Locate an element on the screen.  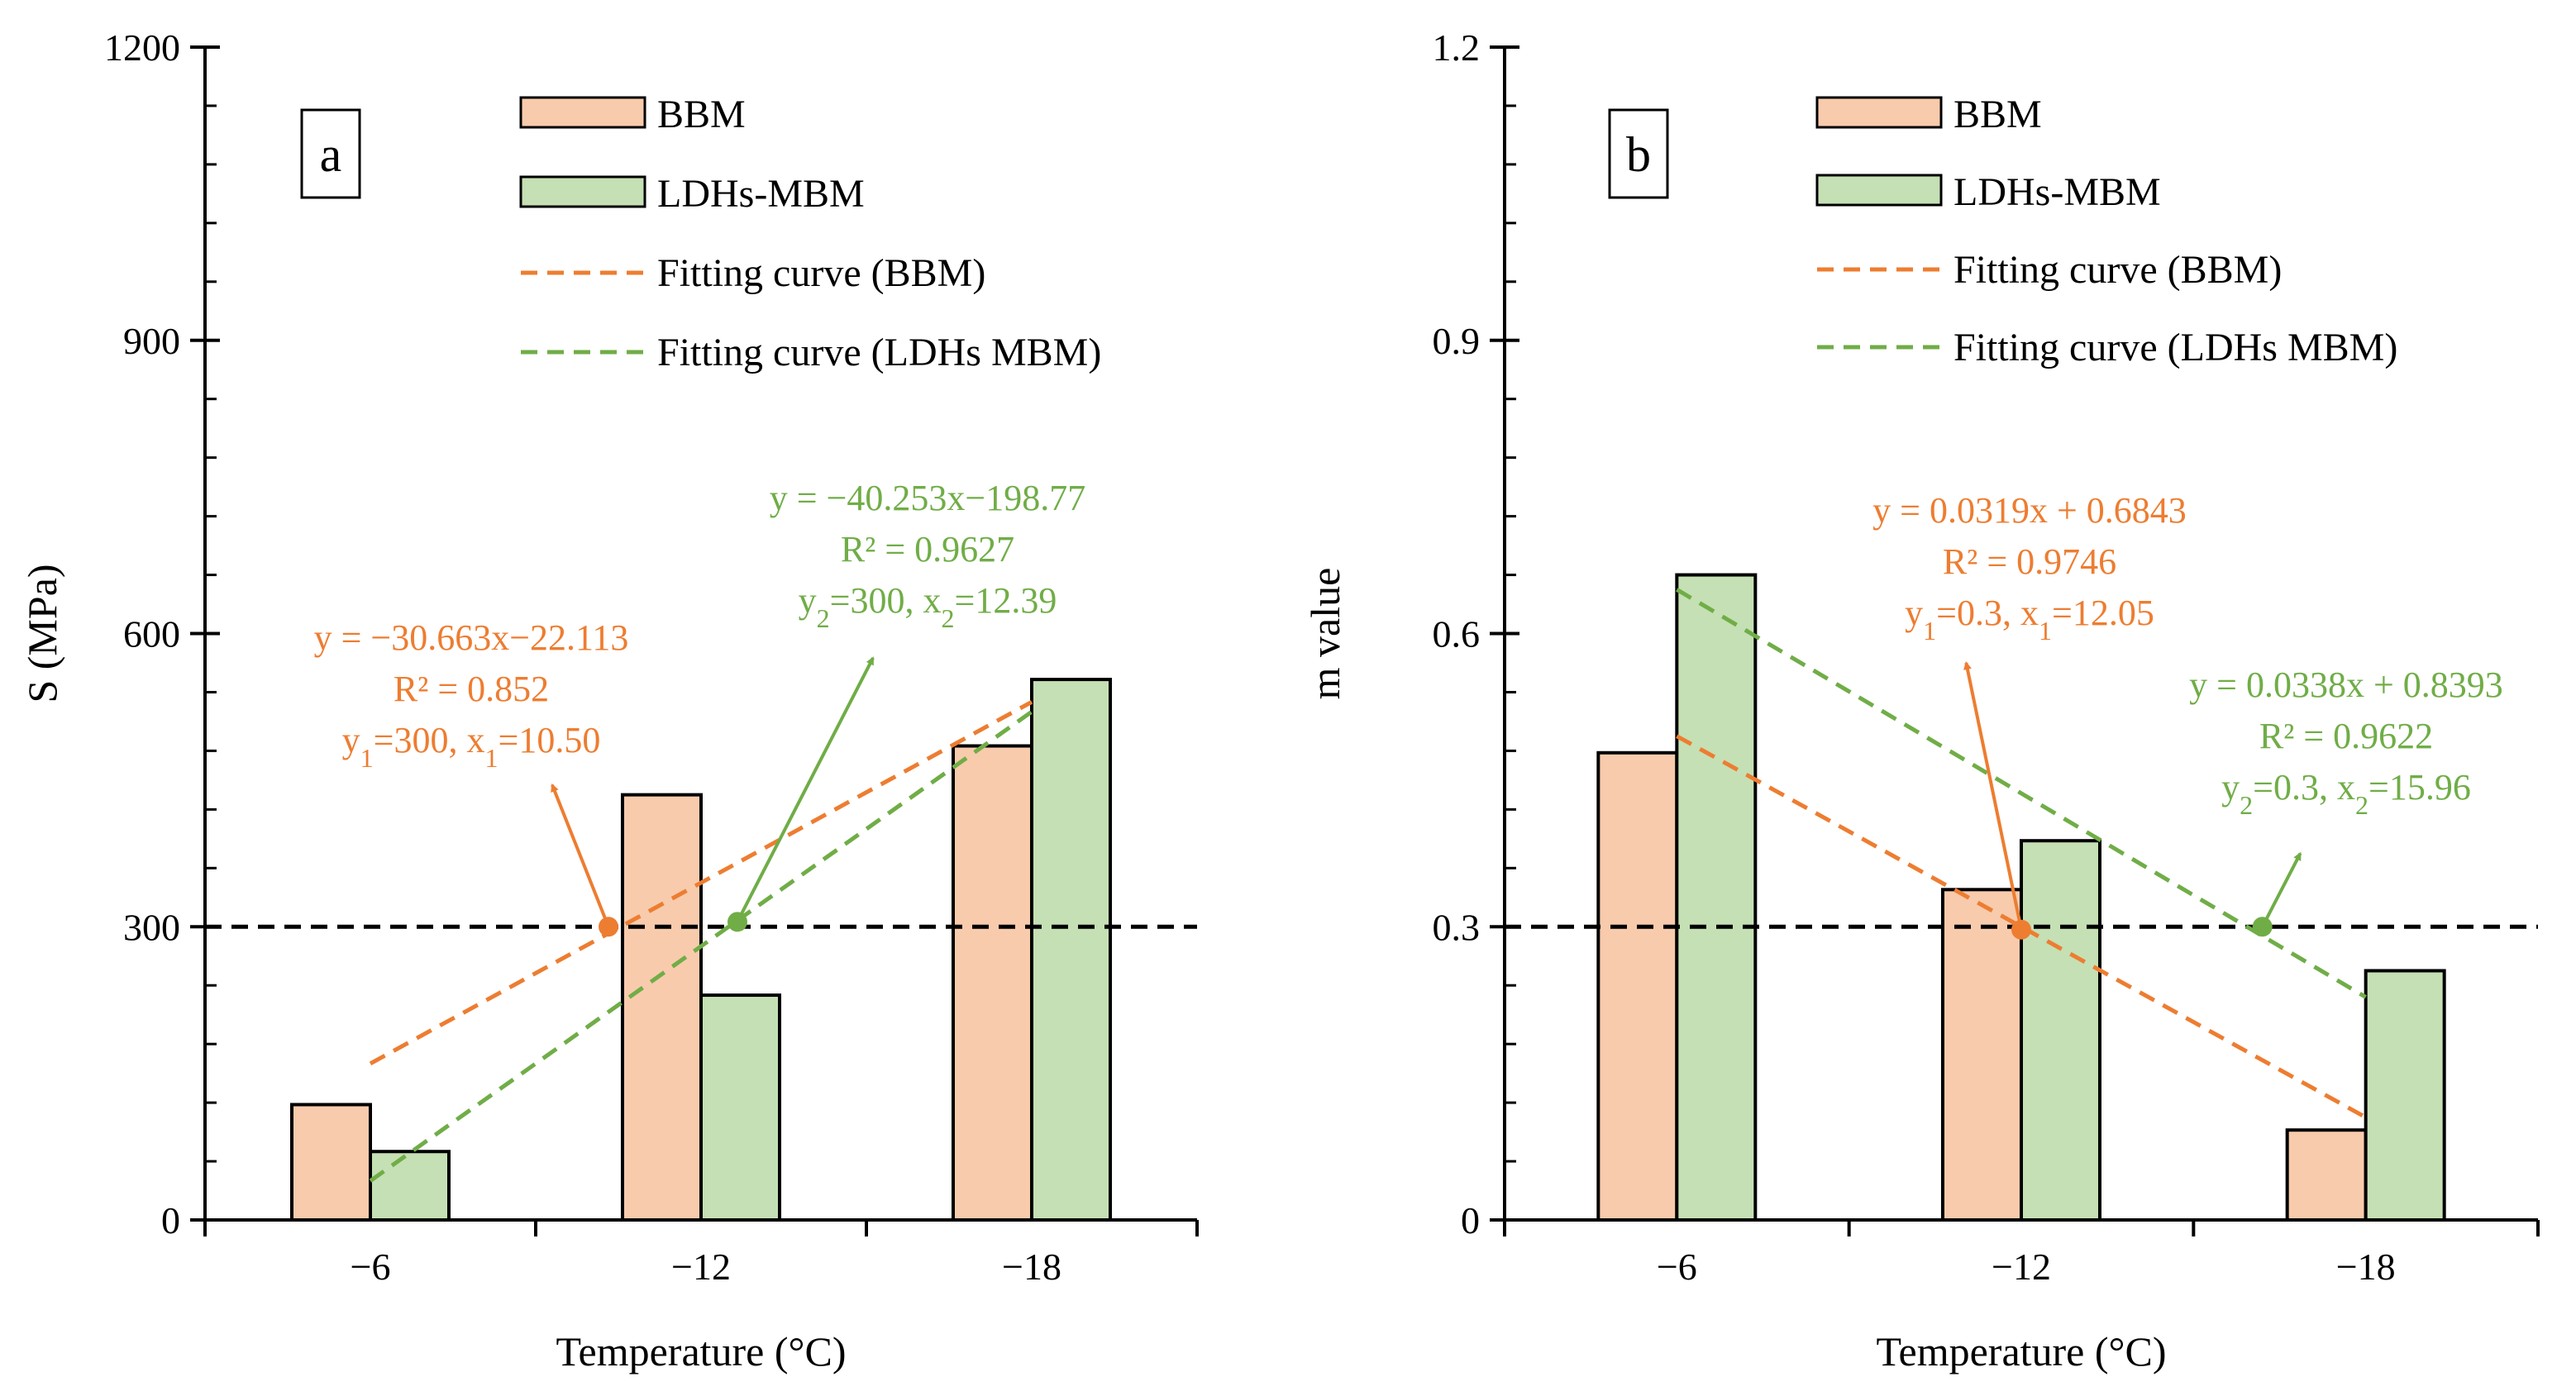
y-tick-label: 0.9 is located at coordinates (1457, 341).